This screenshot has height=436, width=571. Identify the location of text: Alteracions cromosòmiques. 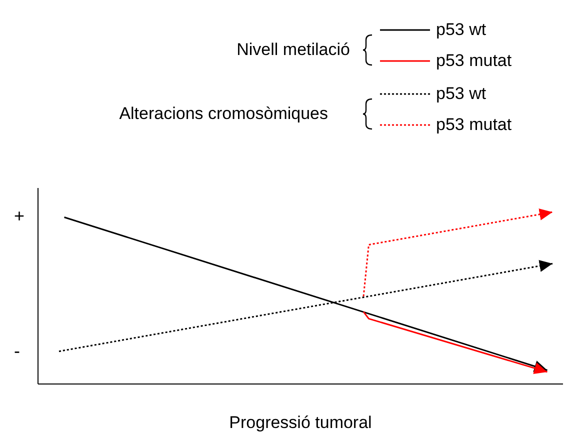
(223, 114).